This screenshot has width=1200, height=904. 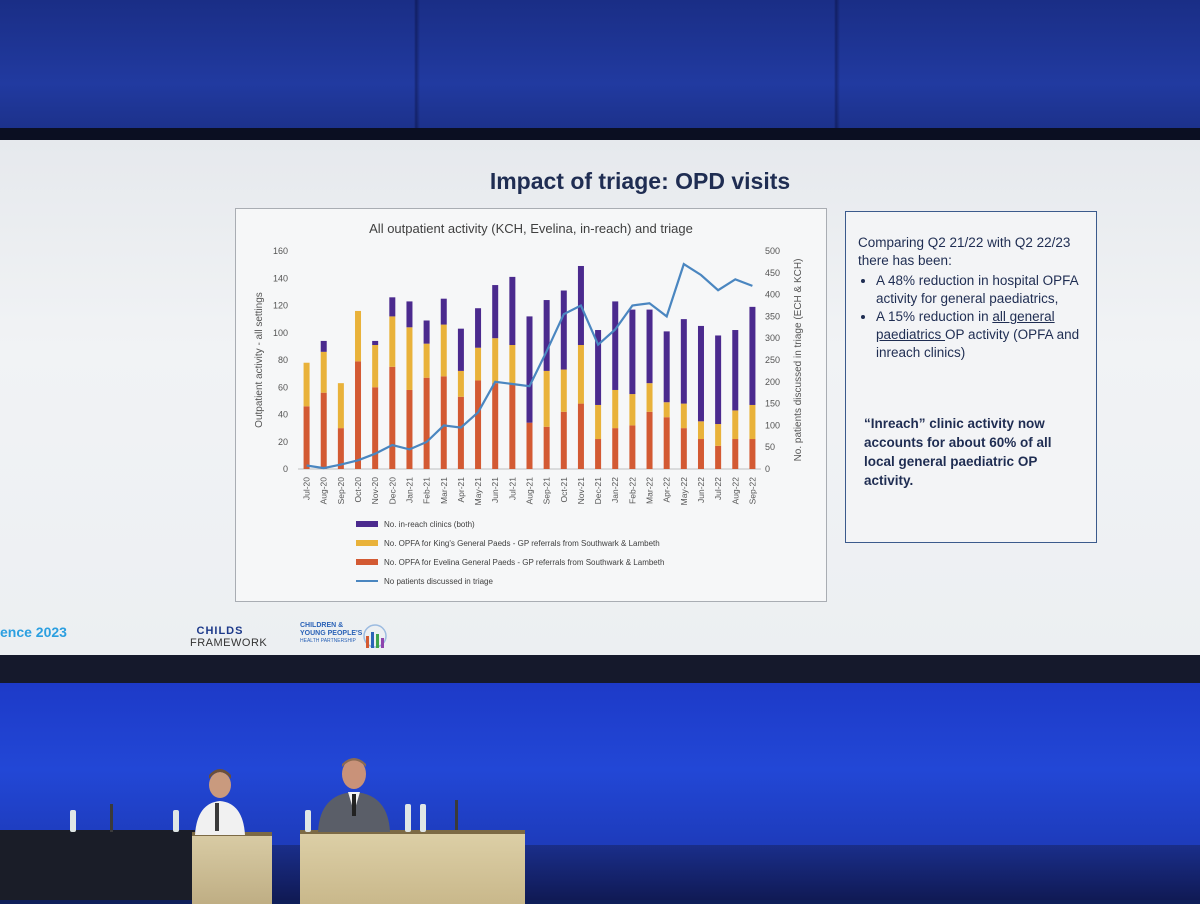 I want to click on x-tick-label: Aug-20, so click(x=324, y=491).